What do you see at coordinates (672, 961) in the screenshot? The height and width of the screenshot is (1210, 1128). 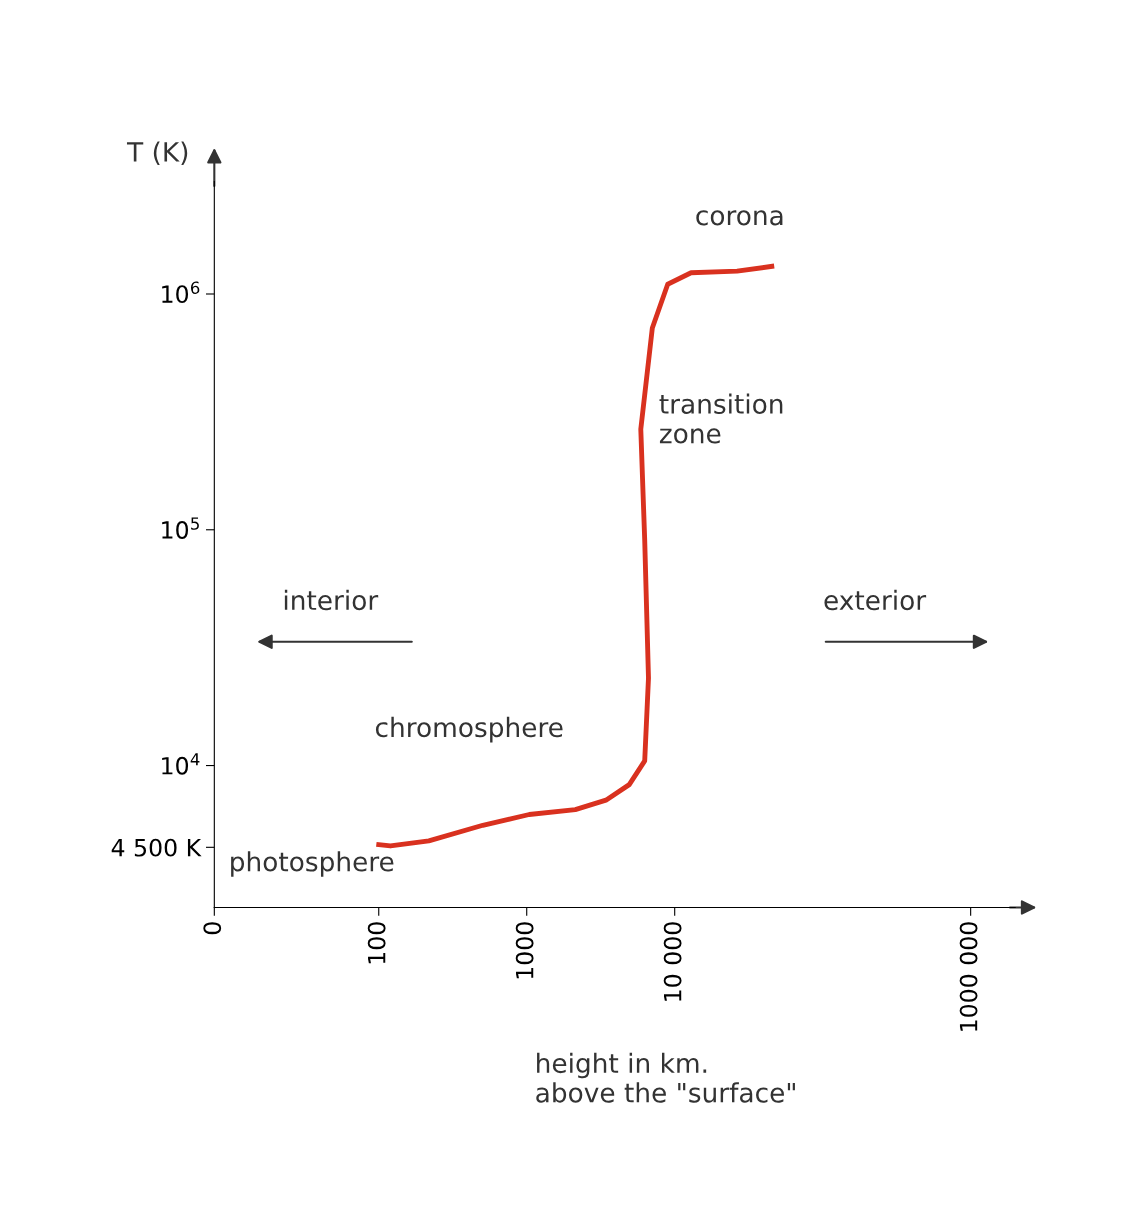 I see `x-tick-label: 10 000` at bounding box center [672, 961].